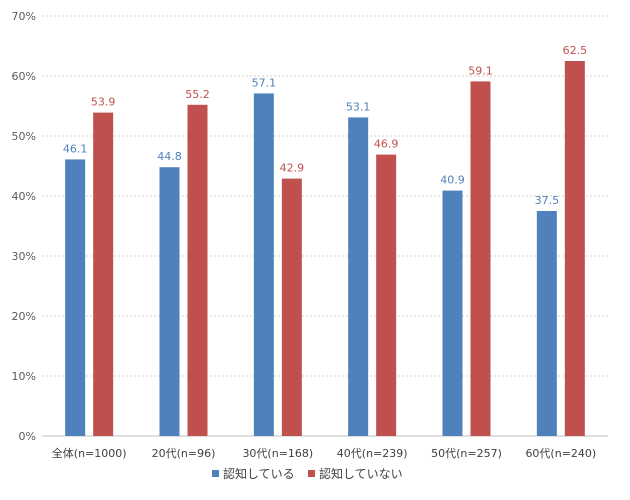 This screenshot has width=630, height=500. I want to click on data-label: 37.5, so click(547, 200).